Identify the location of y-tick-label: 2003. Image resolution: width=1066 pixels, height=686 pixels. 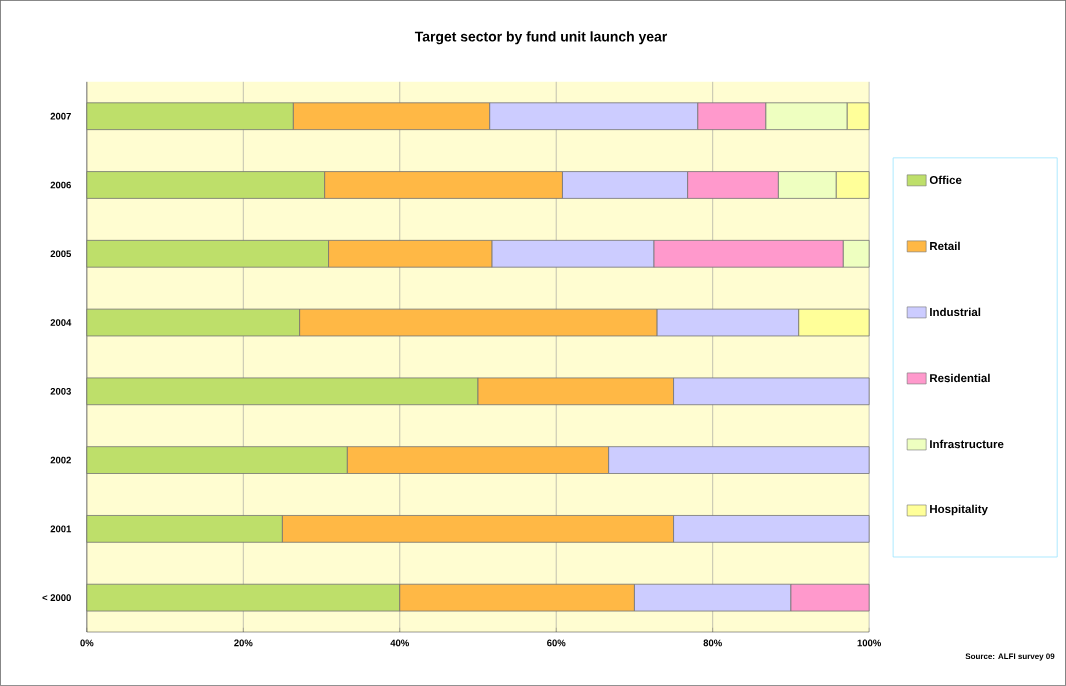
(60, 391).